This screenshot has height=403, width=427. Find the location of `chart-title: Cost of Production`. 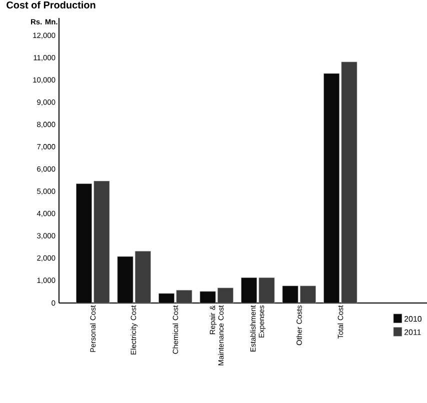

chart-title: Cost of Production is located at coordinates (51, 5).